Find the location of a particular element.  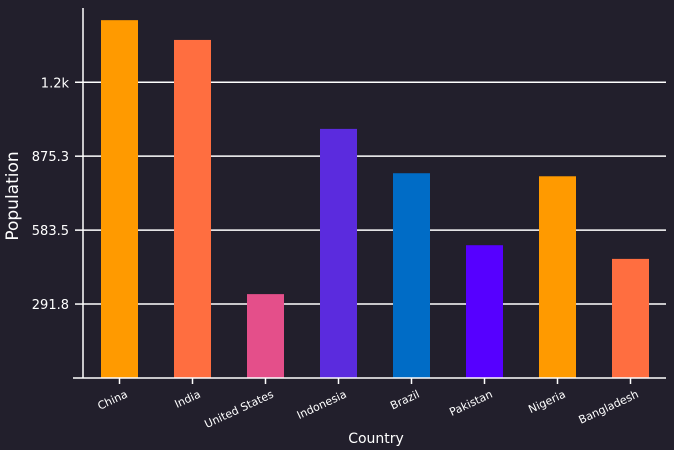

x-tick-label: India is located at coordinates (188, 399).